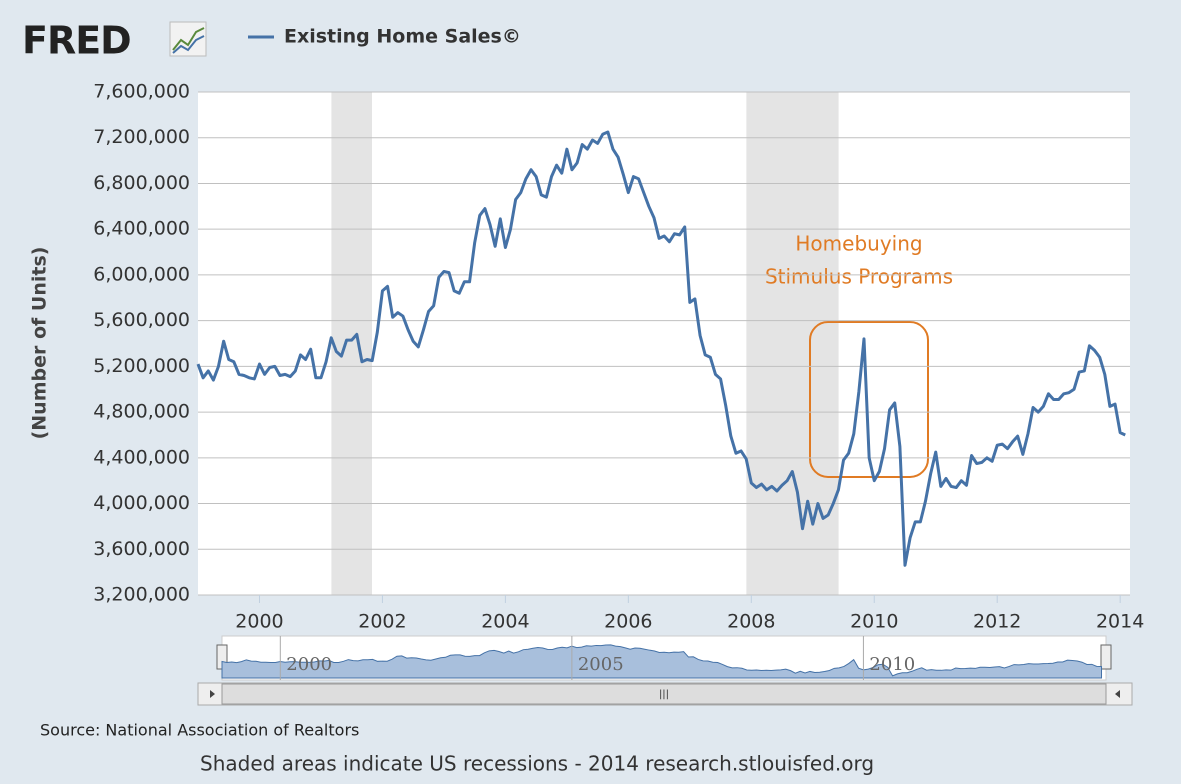  What do you see at coordinates (1120, 622) in the screenshot?
I see `x-tick-label: 2014` at bounding box center [1120, 622].